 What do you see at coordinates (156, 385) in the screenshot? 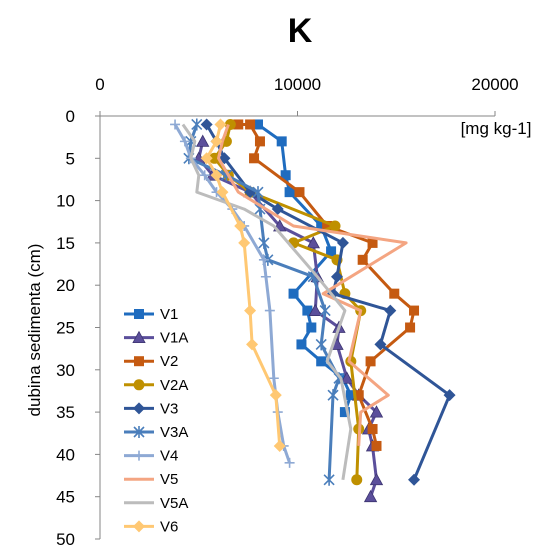
I see `legend-item-v2a: V2A` at bounding box center [156, 385].